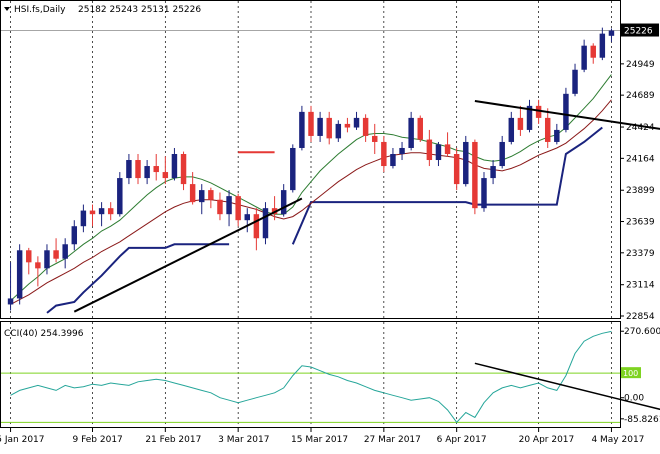 Image resolution: width=660 pixels, height=454 pixels. What do you see at coordinates (44, 334) in the screenshot?
I see `cci-indicator-label: CCI(40) 254.3996` at bounding box center [44, 334].